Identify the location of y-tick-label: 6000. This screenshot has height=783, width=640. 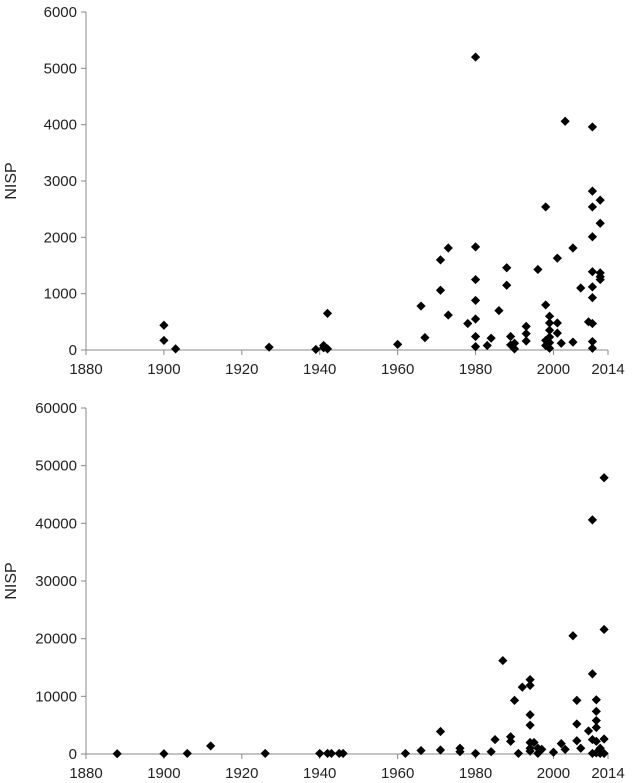
(60, 12).